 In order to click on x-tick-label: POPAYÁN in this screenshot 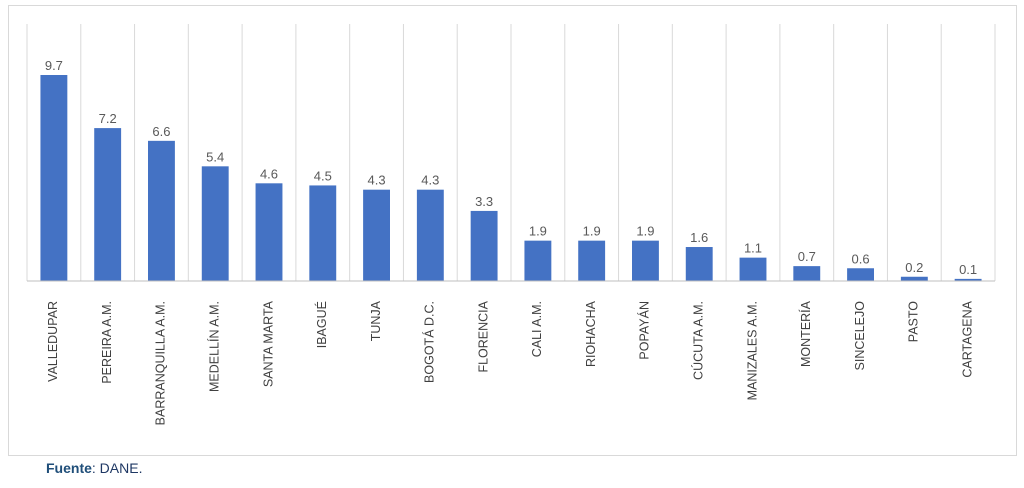, I will do `click(644, 330)`.